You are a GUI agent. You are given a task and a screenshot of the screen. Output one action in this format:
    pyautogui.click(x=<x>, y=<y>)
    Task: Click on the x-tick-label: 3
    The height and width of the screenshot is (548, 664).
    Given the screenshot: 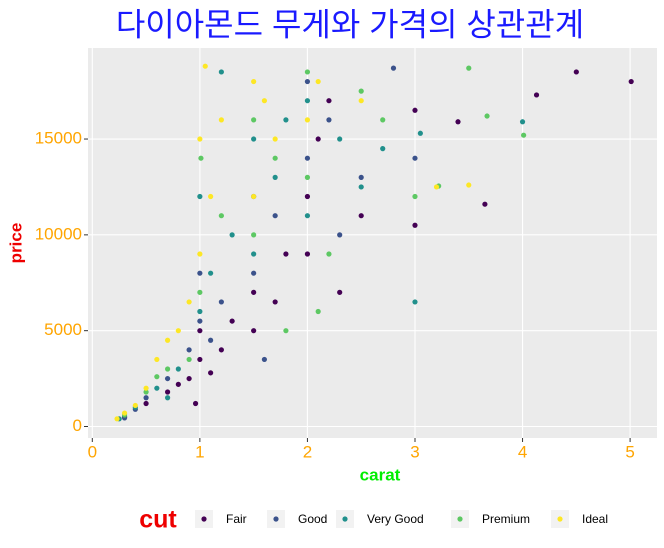 What is the action you would take?
    pyautogui.click(x=414, y=451)
    